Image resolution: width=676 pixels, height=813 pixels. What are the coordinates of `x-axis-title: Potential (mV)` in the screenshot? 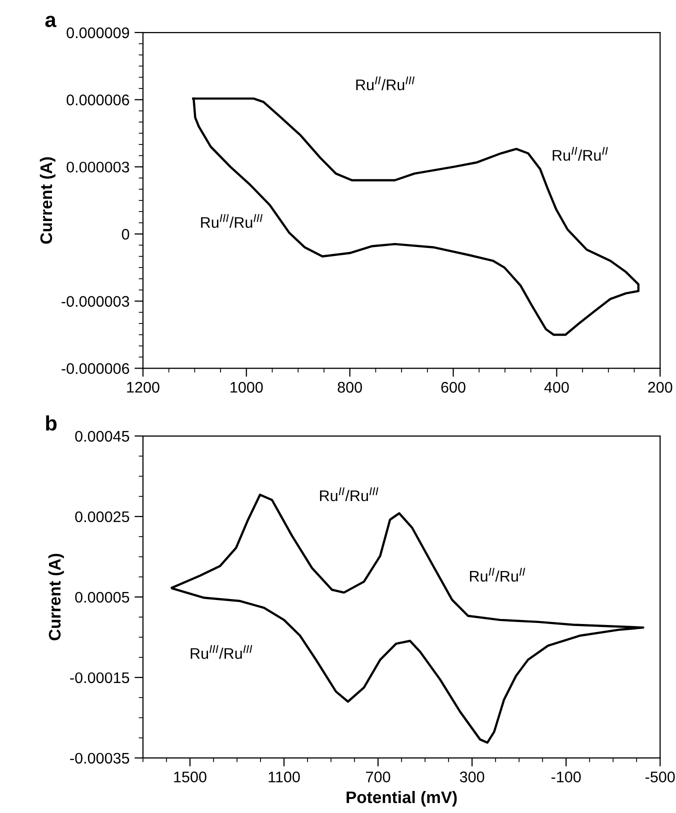 It's located at (401, 798).